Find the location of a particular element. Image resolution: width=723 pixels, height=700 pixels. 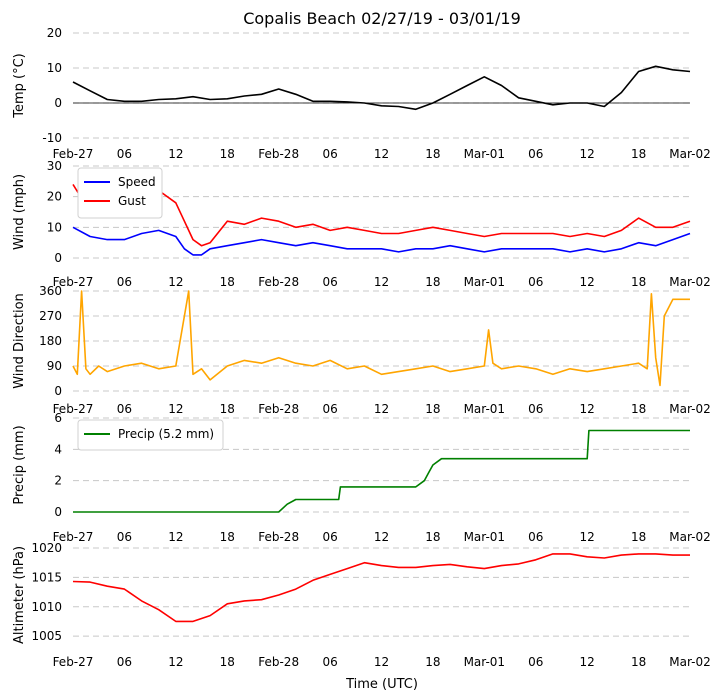

y-tick-label: 2 is located at coordinates (58, 481).